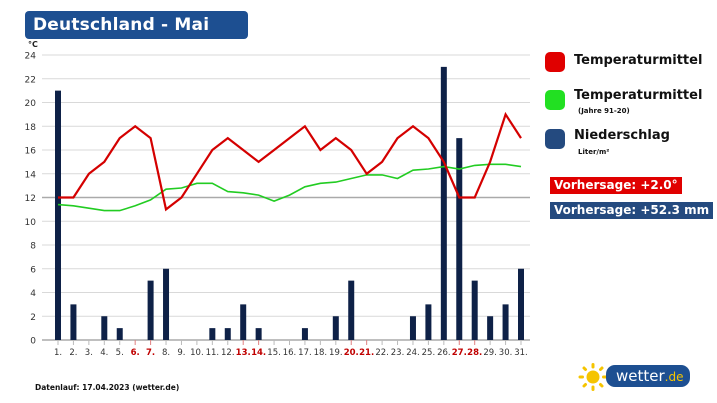  I want to click on x-tick-label: 8., so click(166, 353).